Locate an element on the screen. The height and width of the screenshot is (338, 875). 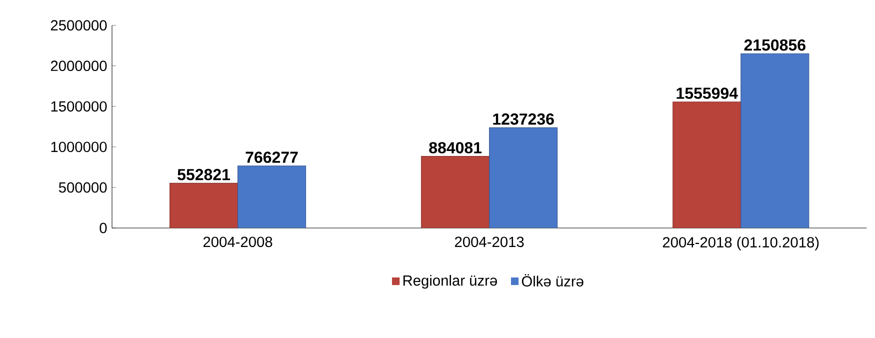
x-tick-label: 2004-2013 is located at coordinates (489, 242).